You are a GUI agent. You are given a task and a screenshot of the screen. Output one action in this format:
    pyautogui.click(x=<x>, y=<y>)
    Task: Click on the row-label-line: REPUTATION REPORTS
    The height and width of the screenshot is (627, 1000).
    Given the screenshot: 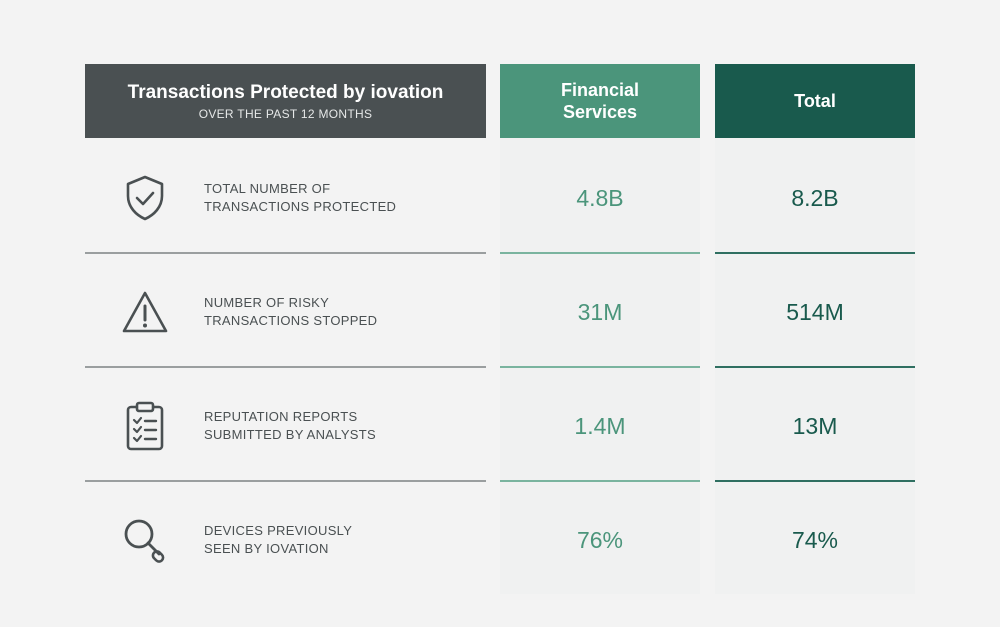 What is the action you would take?
    pyautogui.click(x=281, y=416)
    